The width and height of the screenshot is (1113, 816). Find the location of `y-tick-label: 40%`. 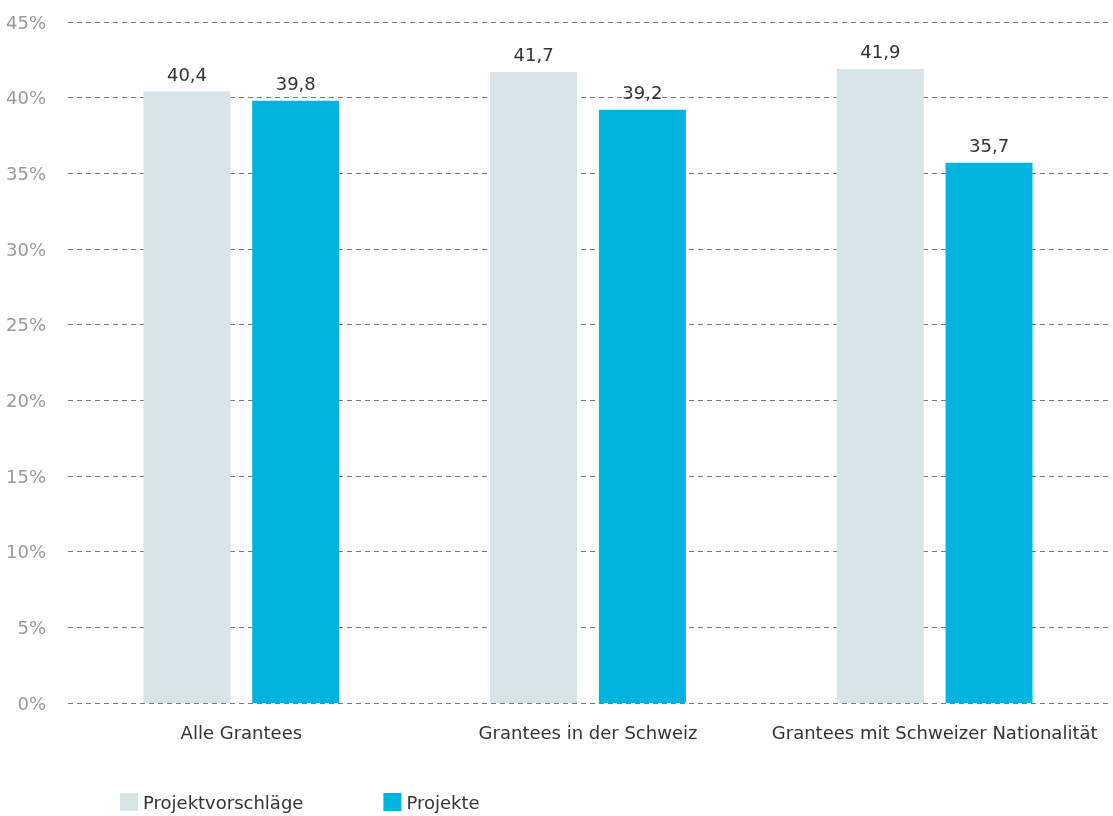

y-tick-label: 40% is located at coordinates (25, 98).